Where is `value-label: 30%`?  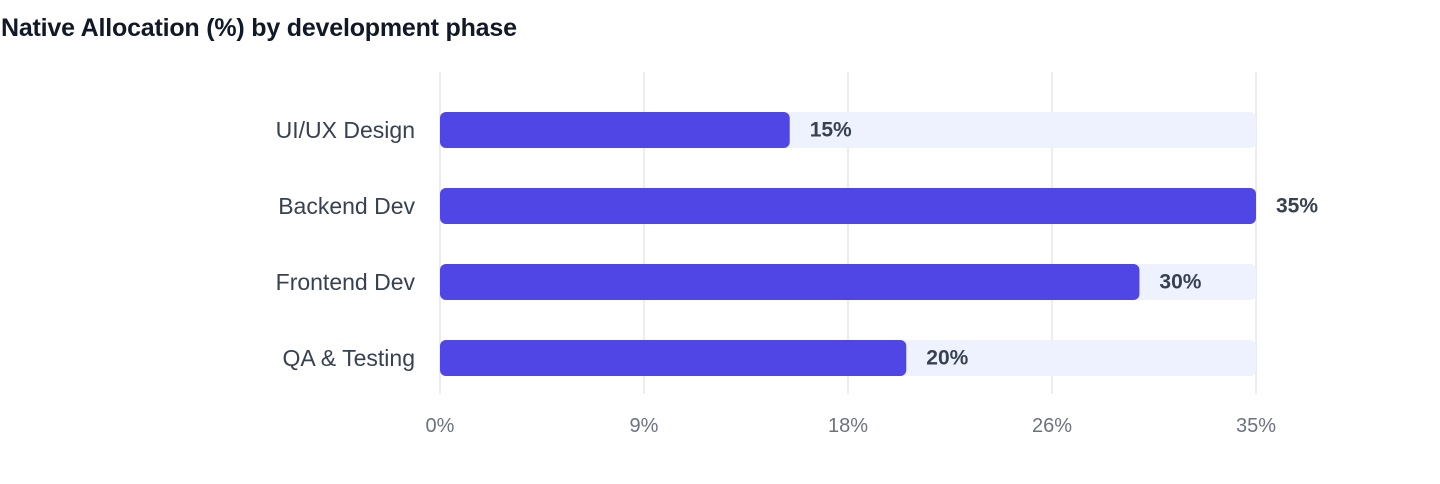
value-label: 30% is located at coordinates (1180, 282).